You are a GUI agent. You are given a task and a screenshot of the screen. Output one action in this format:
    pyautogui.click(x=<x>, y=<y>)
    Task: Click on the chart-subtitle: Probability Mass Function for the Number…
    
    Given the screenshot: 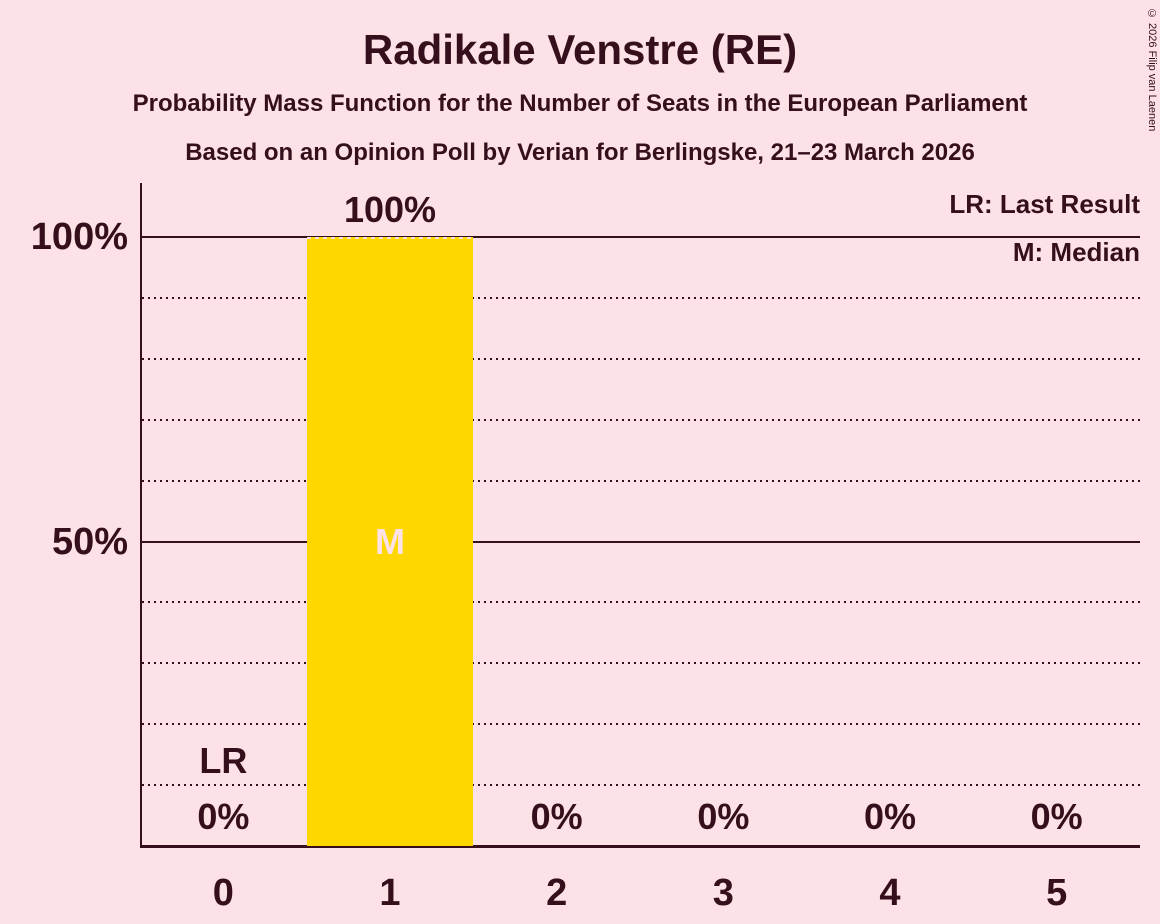 What is the action you would take?
    pyautogui.click(x=580, y=103)
    